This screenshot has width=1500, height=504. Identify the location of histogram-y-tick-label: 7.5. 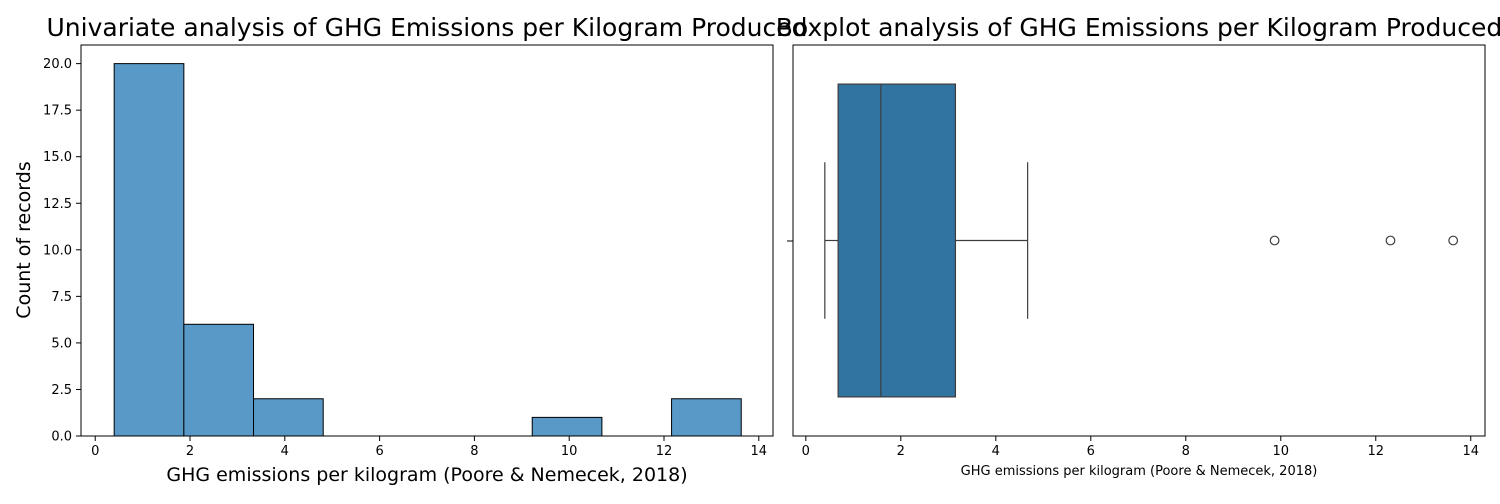
(61, 297).